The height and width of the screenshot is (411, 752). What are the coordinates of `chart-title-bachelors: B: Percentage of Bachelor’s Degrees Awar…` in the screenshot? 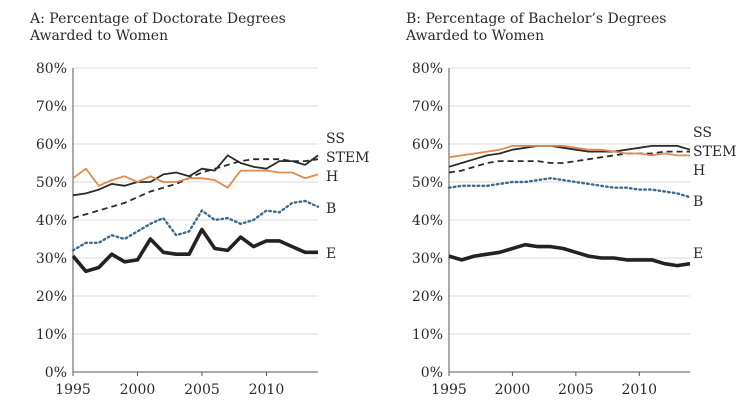 It's located at (576, 28).